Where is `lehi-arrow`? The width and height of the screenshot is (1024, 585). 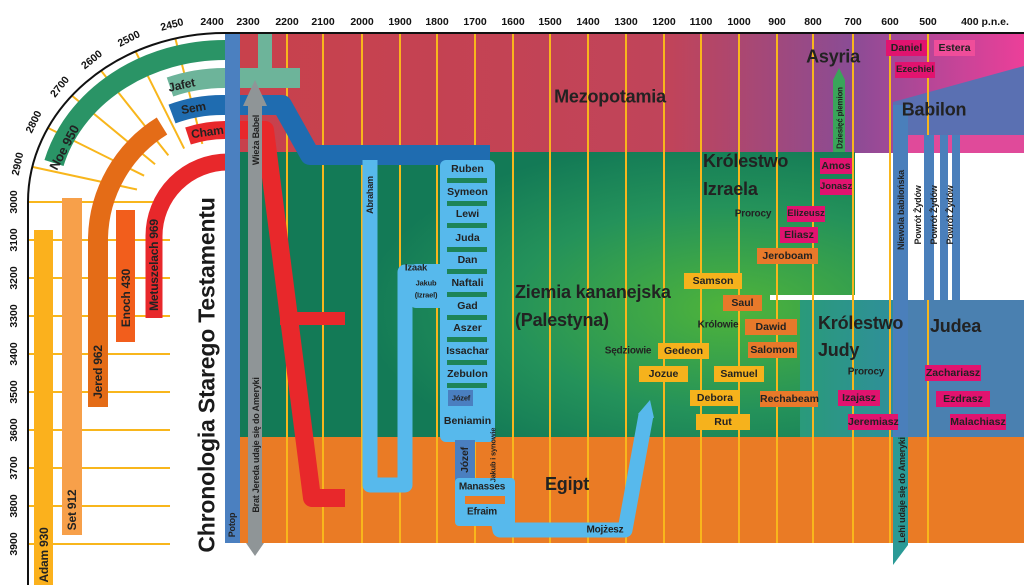
lehi-arrow is located at coordinates (900, 501).